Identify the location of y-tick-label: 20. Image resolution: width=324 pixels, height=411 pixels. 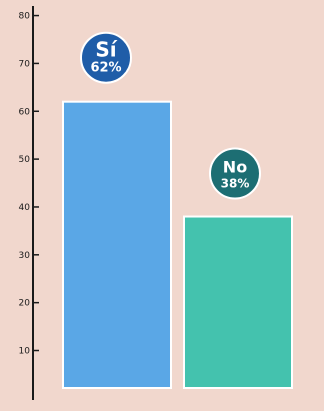
(25, 304).